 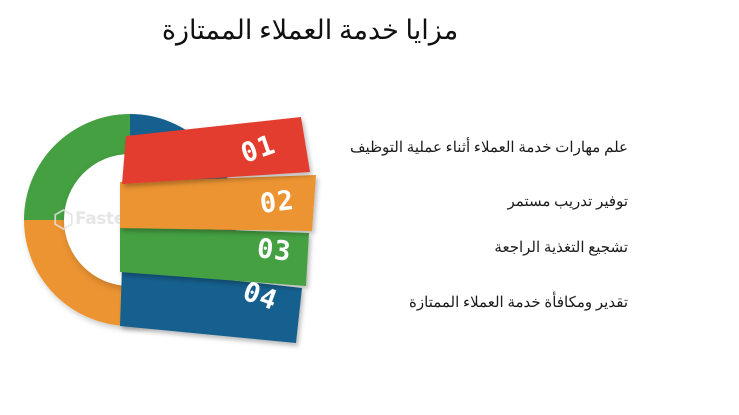 I want to click on item-label-02: توفير تدريب مستمر, so click(x=567, y=202).